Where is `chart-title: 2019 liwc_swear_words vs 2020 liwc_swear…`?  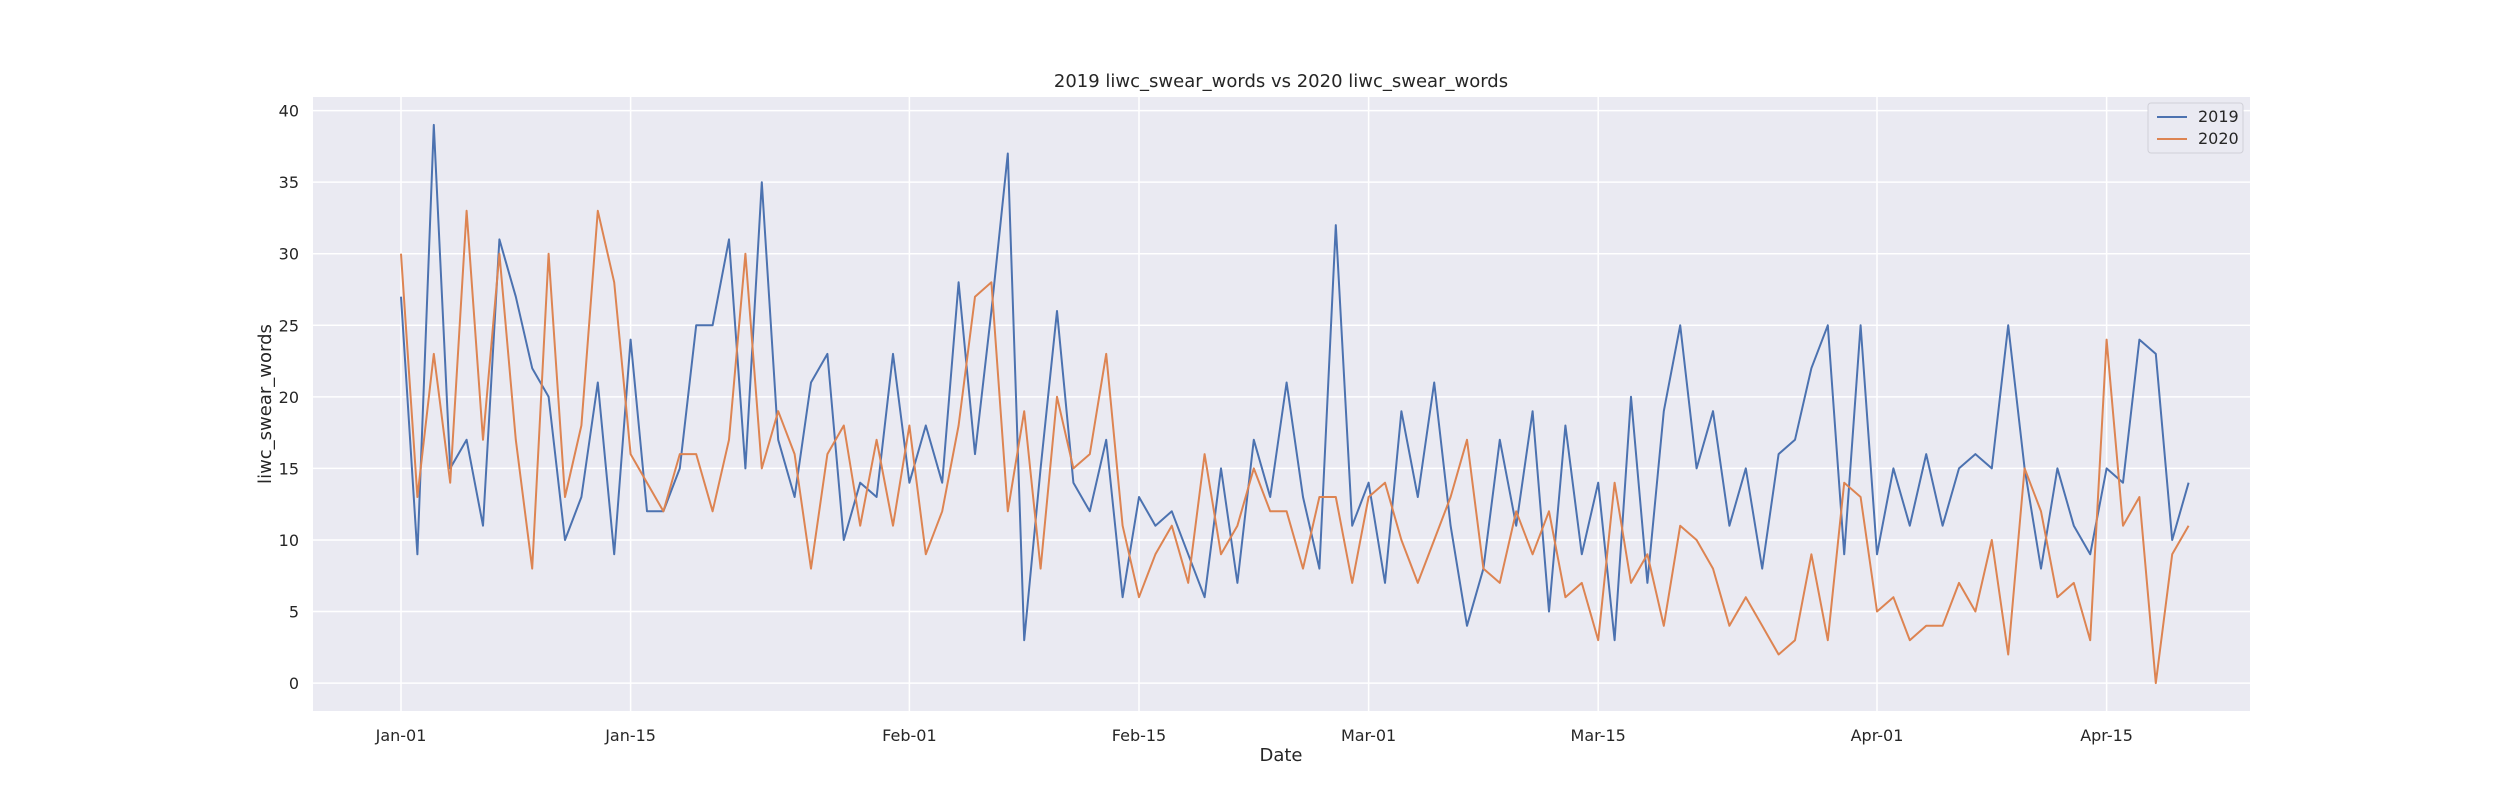 chart-title: 2019 liwc_swear_words vs 2020 liwc_swear… is located at coordinates (1281, 81).